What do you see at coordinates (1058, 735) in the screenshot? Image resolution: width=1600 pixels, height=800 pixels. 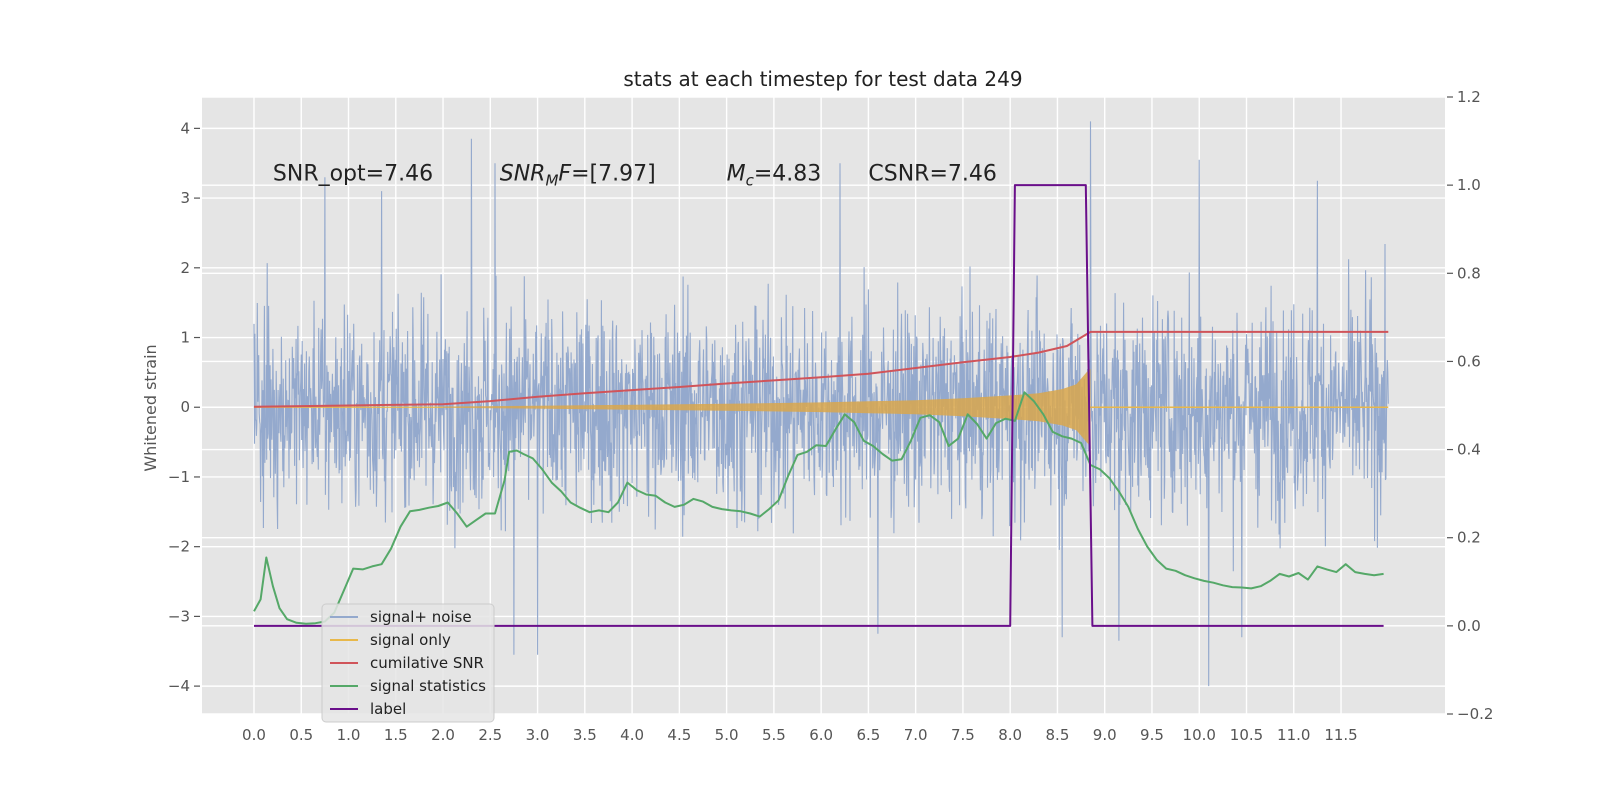 I see `x-tick-label: 8.5` at bounding box center [1058, 735].